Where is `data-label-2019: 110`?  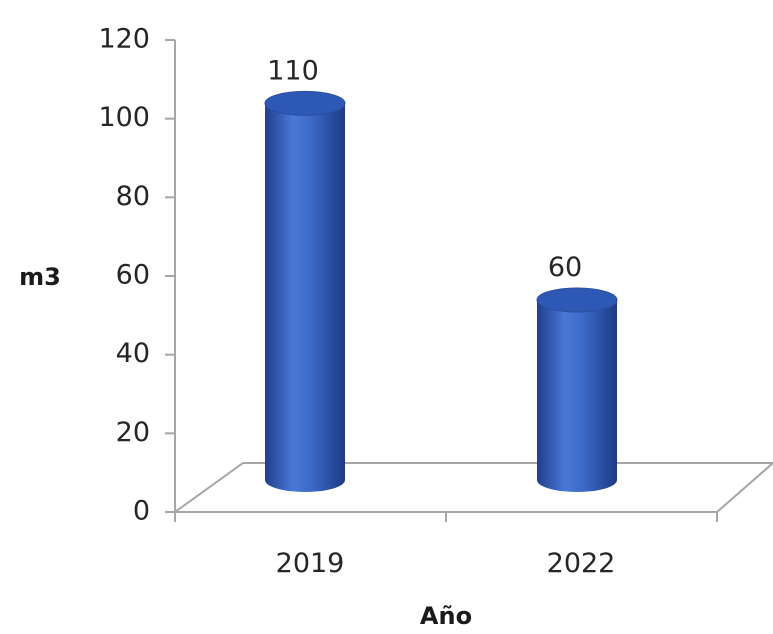
data-label-2019: 110 is located at coordinates (293, 70).